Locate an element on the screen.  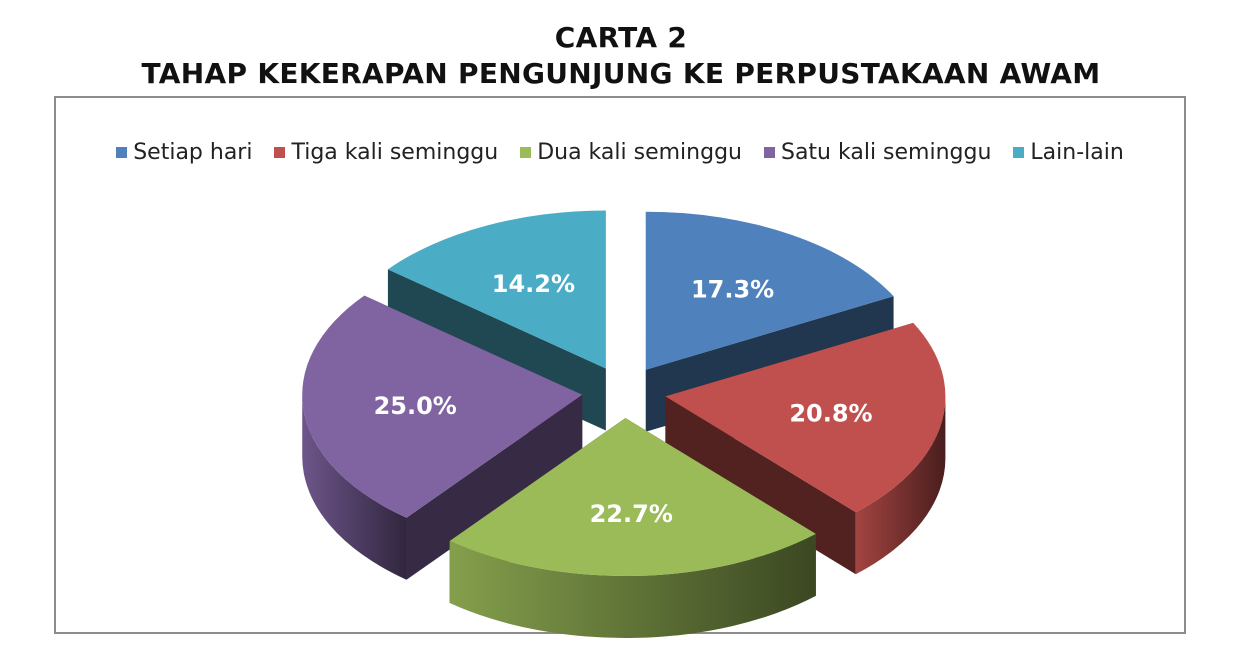
data-label: 22.7% is located at coordinates (631, 514).